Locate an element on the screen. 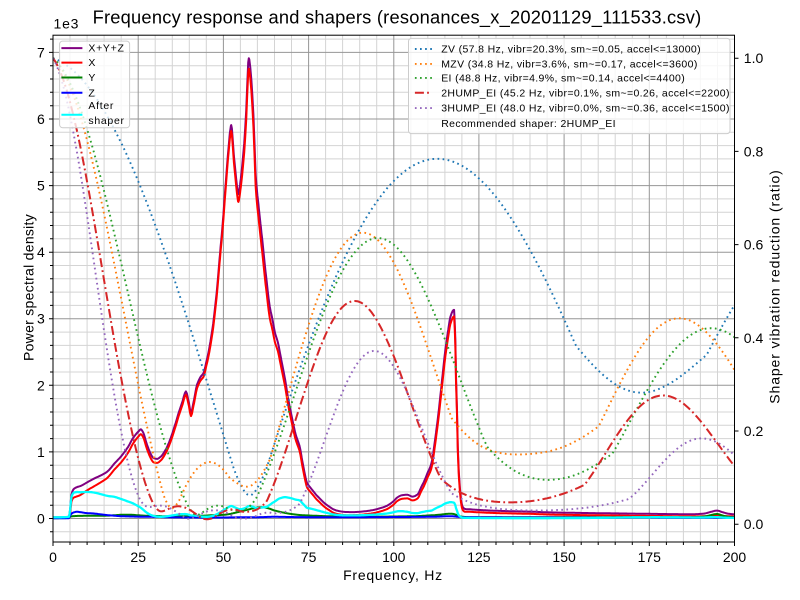 The width and height of the screenshot is (800, 600). svg-text: Recommended shaper: 2HUMP_EI is located at coordinates (528, 124).